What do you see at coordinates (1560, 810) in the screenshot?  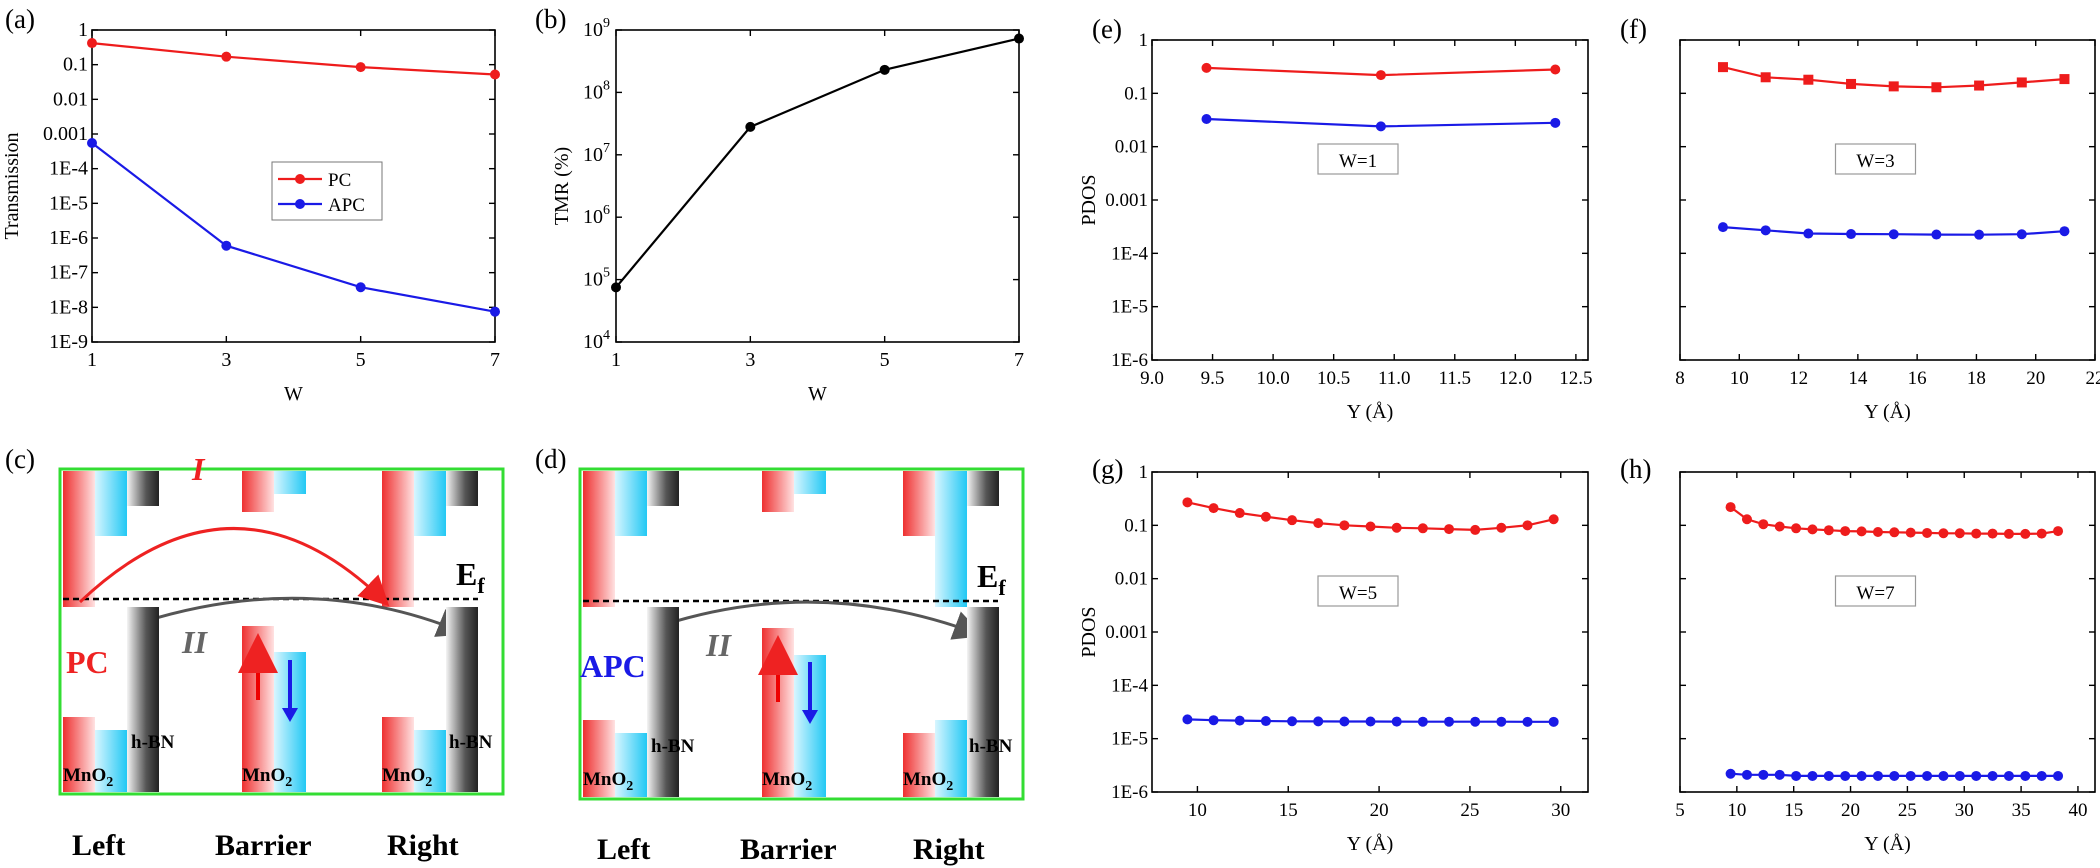 I see `x-tick-label: 30` at bounding box center [1560, 810].